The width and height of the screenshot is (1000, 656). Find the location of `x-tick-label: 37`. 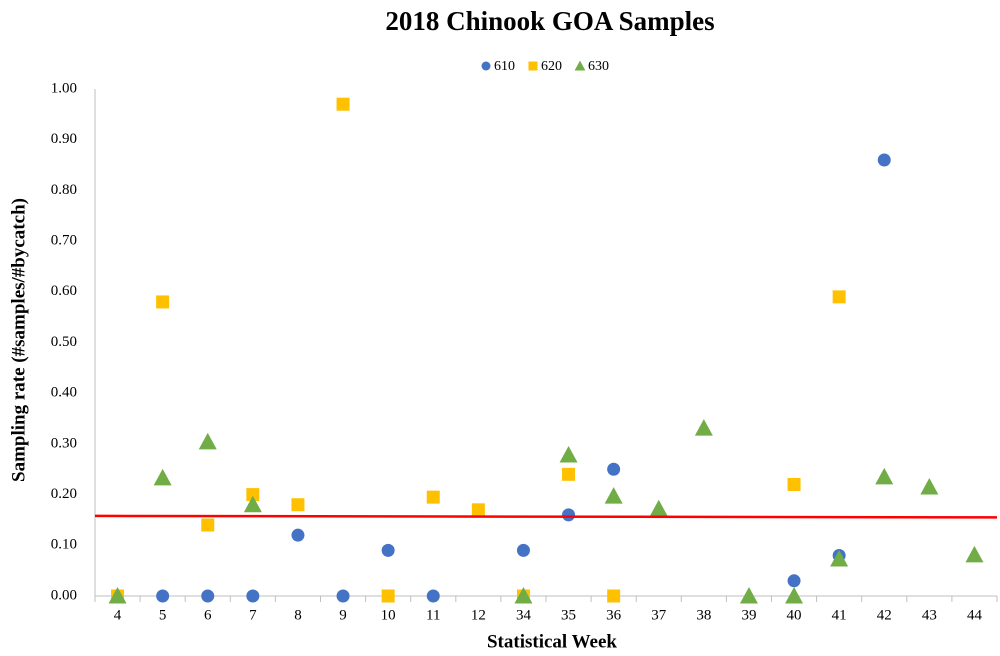

x-tick-label: 37 is located at coordinates (659, 615).